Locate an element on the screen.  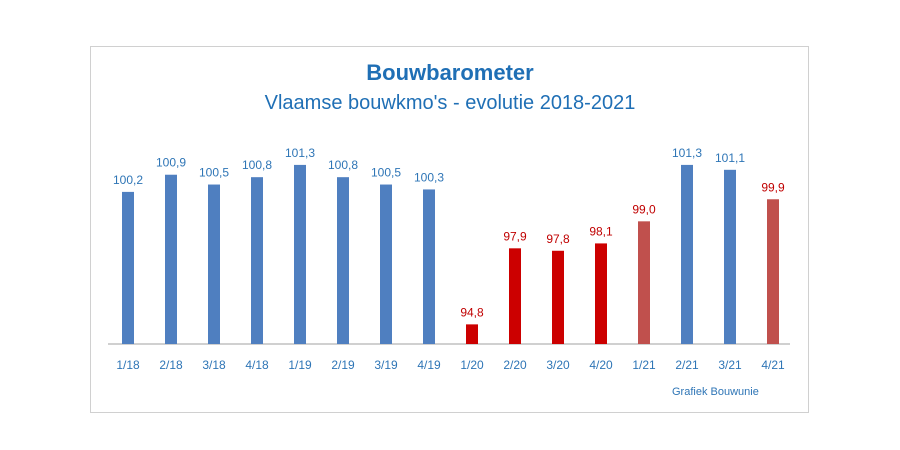
x-tick-label: 1/19 is located at coordinates (300, 365).